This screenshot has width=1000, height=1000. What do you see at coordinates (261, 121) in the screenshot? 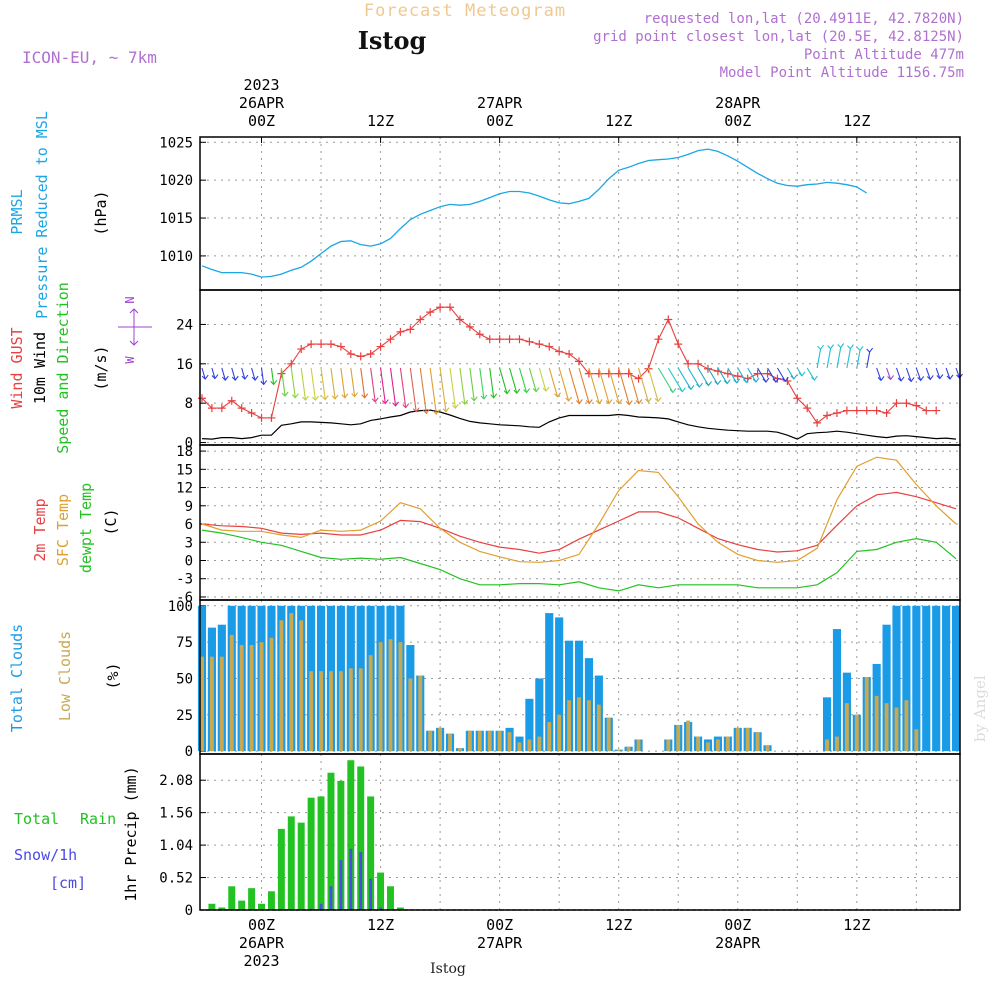
I see `top-time-label: 00Z` at bounding box center [261, 121].